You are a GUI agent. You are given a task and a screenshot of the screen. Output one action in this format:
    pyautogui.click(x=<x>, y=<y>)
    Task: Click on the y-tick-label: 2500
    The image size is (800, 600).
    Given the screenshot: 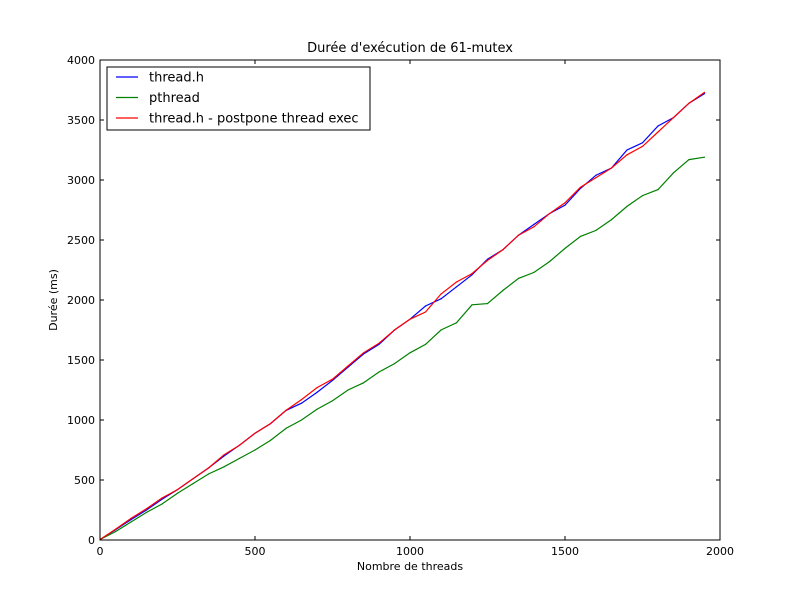 What is the action you would take?
    pyautogui.click(x=81, y=240)
    